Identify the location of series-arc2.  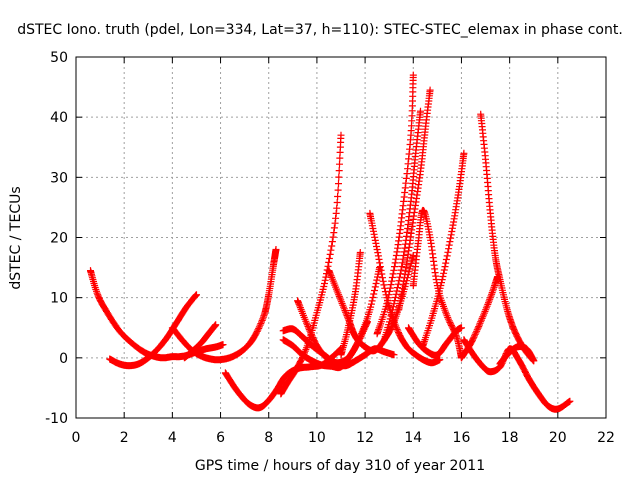
(153, 330).